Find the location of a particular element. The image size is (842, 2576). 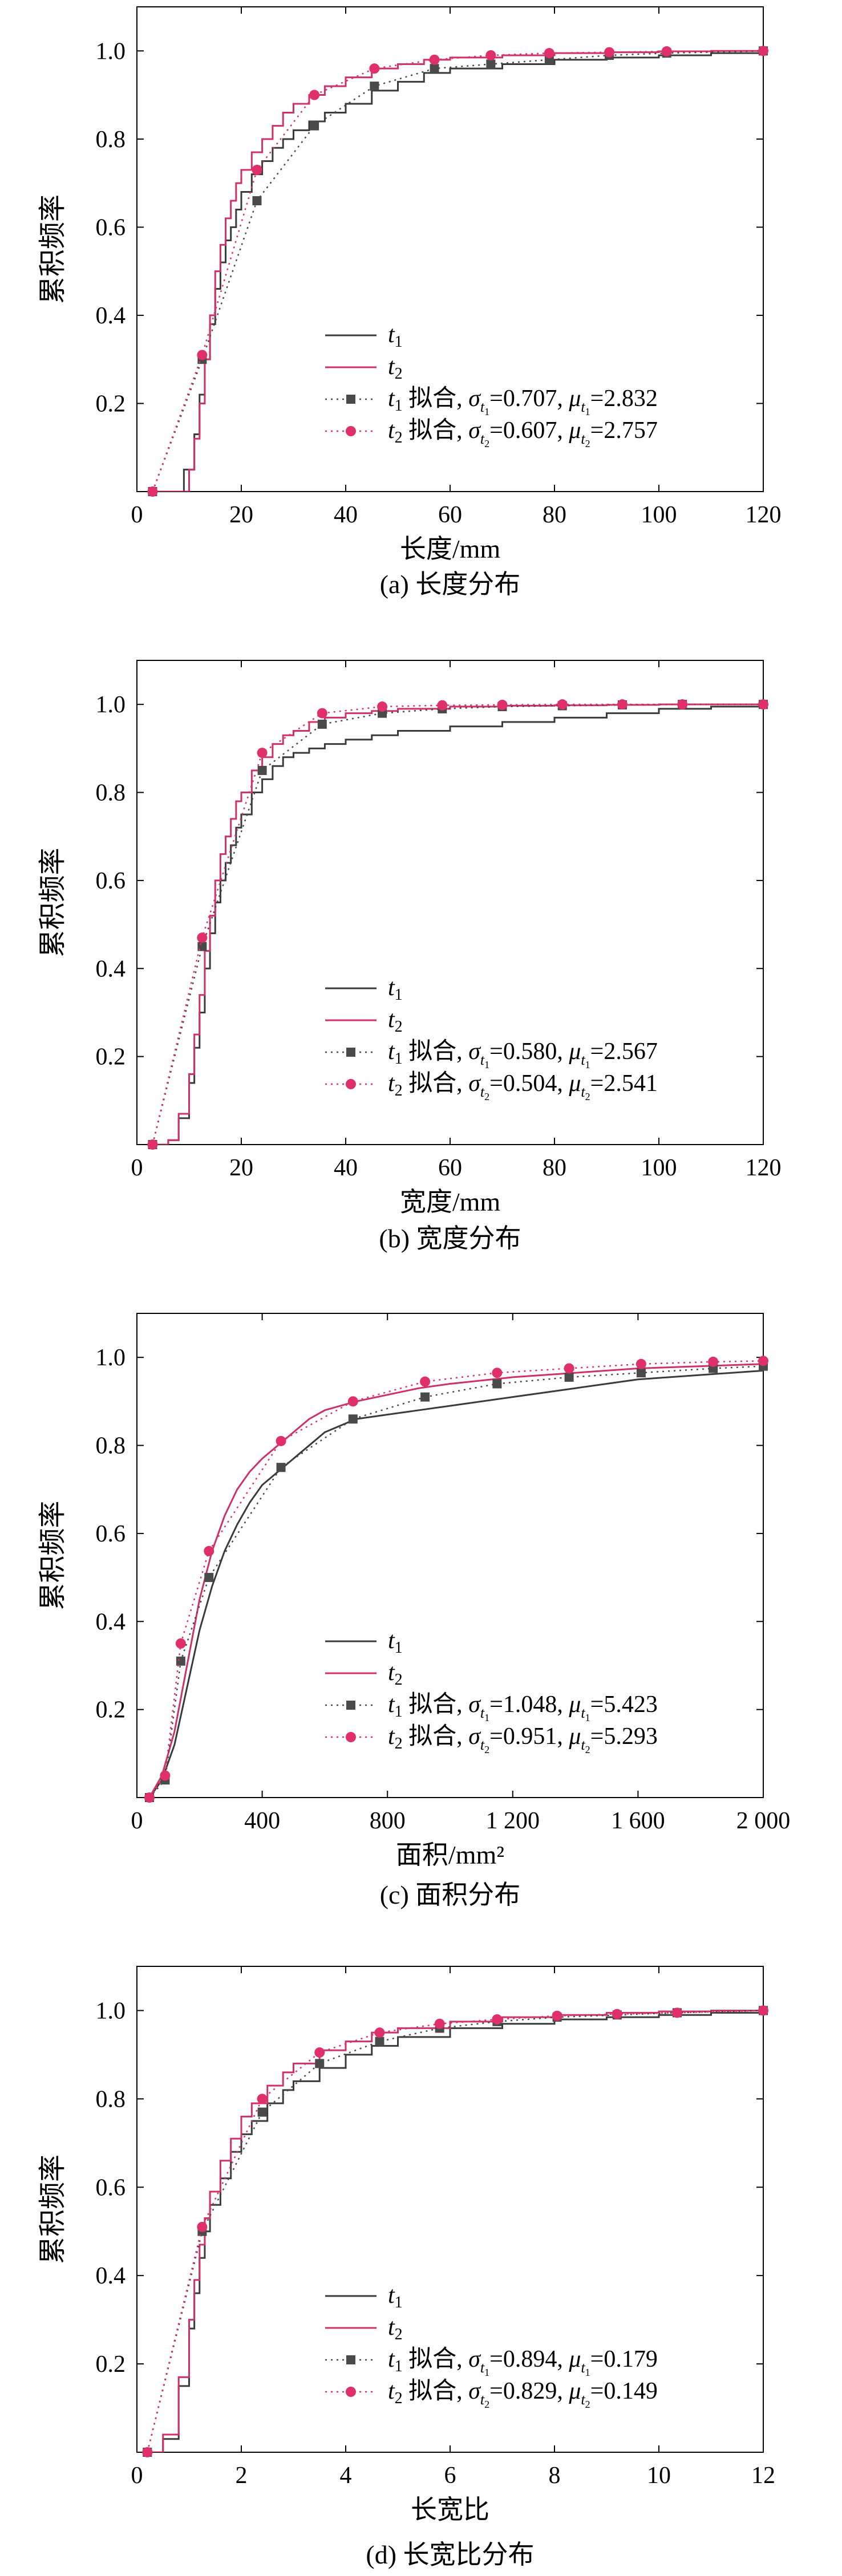

series-line-fit1 is located at coordinates (455, 2231).